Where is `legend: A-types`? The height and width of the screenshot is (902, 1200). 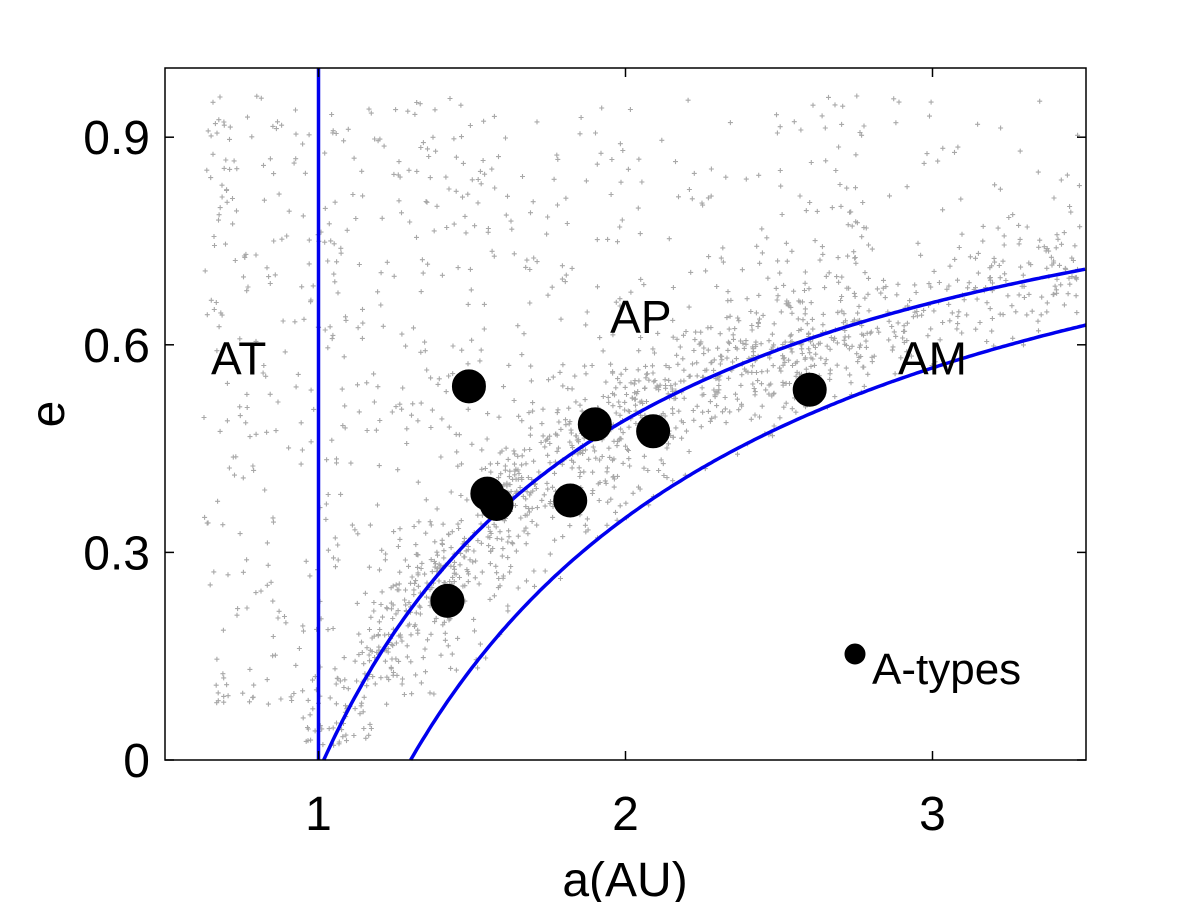
legend: A-types is located at coordinates (932, 668).